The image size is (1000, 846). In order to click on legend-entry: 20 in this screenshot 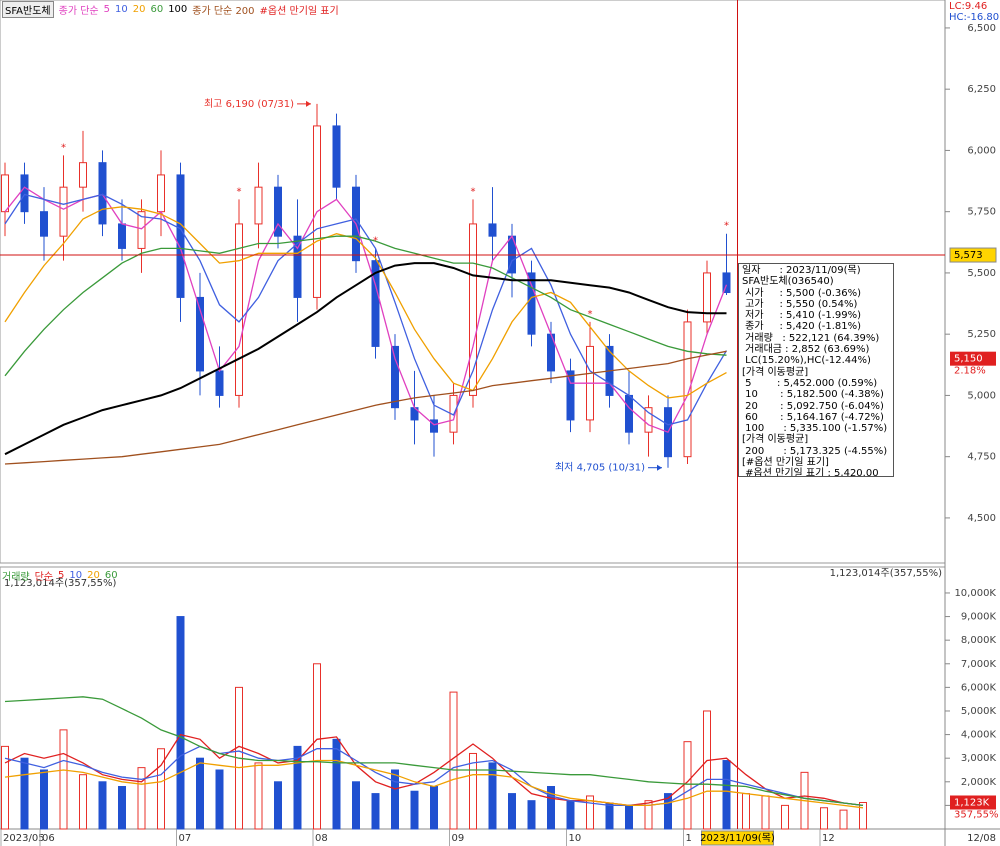, I will do `click(93, 575)`.